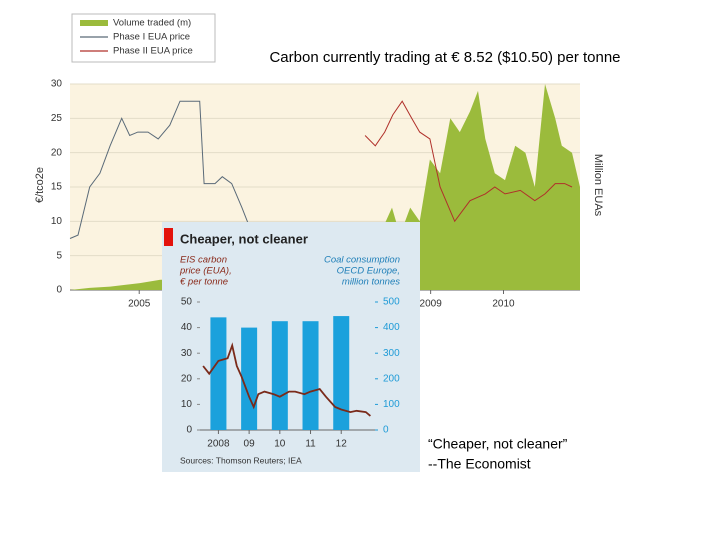  I want to click on y-tick-label: 40, so click(187, 327).